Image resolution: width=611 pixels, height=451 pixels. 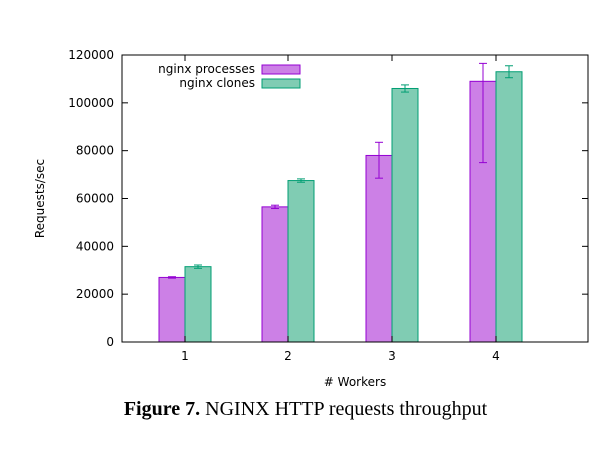 What do you see at coordinates (91, 55) in the screenshot?
I see `y-tick-label: 120000` at bounding box center [91, 55].